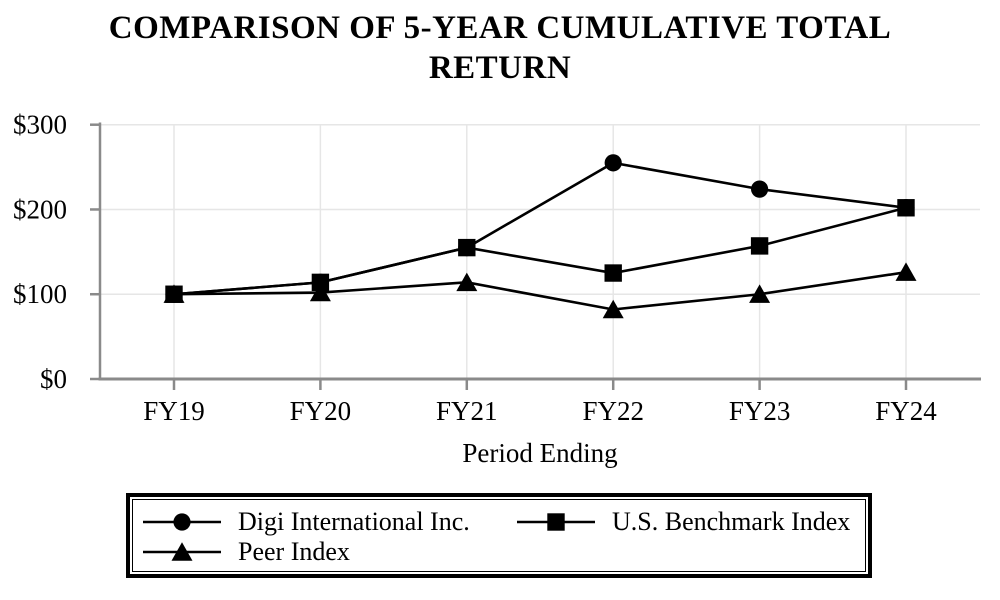 The height and width of the screenshot is (600, 1000). Describe the element at coordinates (321, 411) in the screenshot. I see `x-tick-label: FY20` at that location.